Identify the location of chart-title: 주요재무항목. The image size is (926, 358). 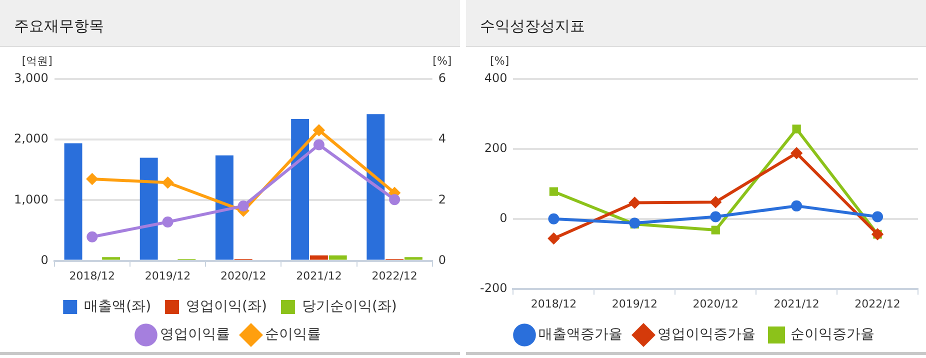
(230, 23).